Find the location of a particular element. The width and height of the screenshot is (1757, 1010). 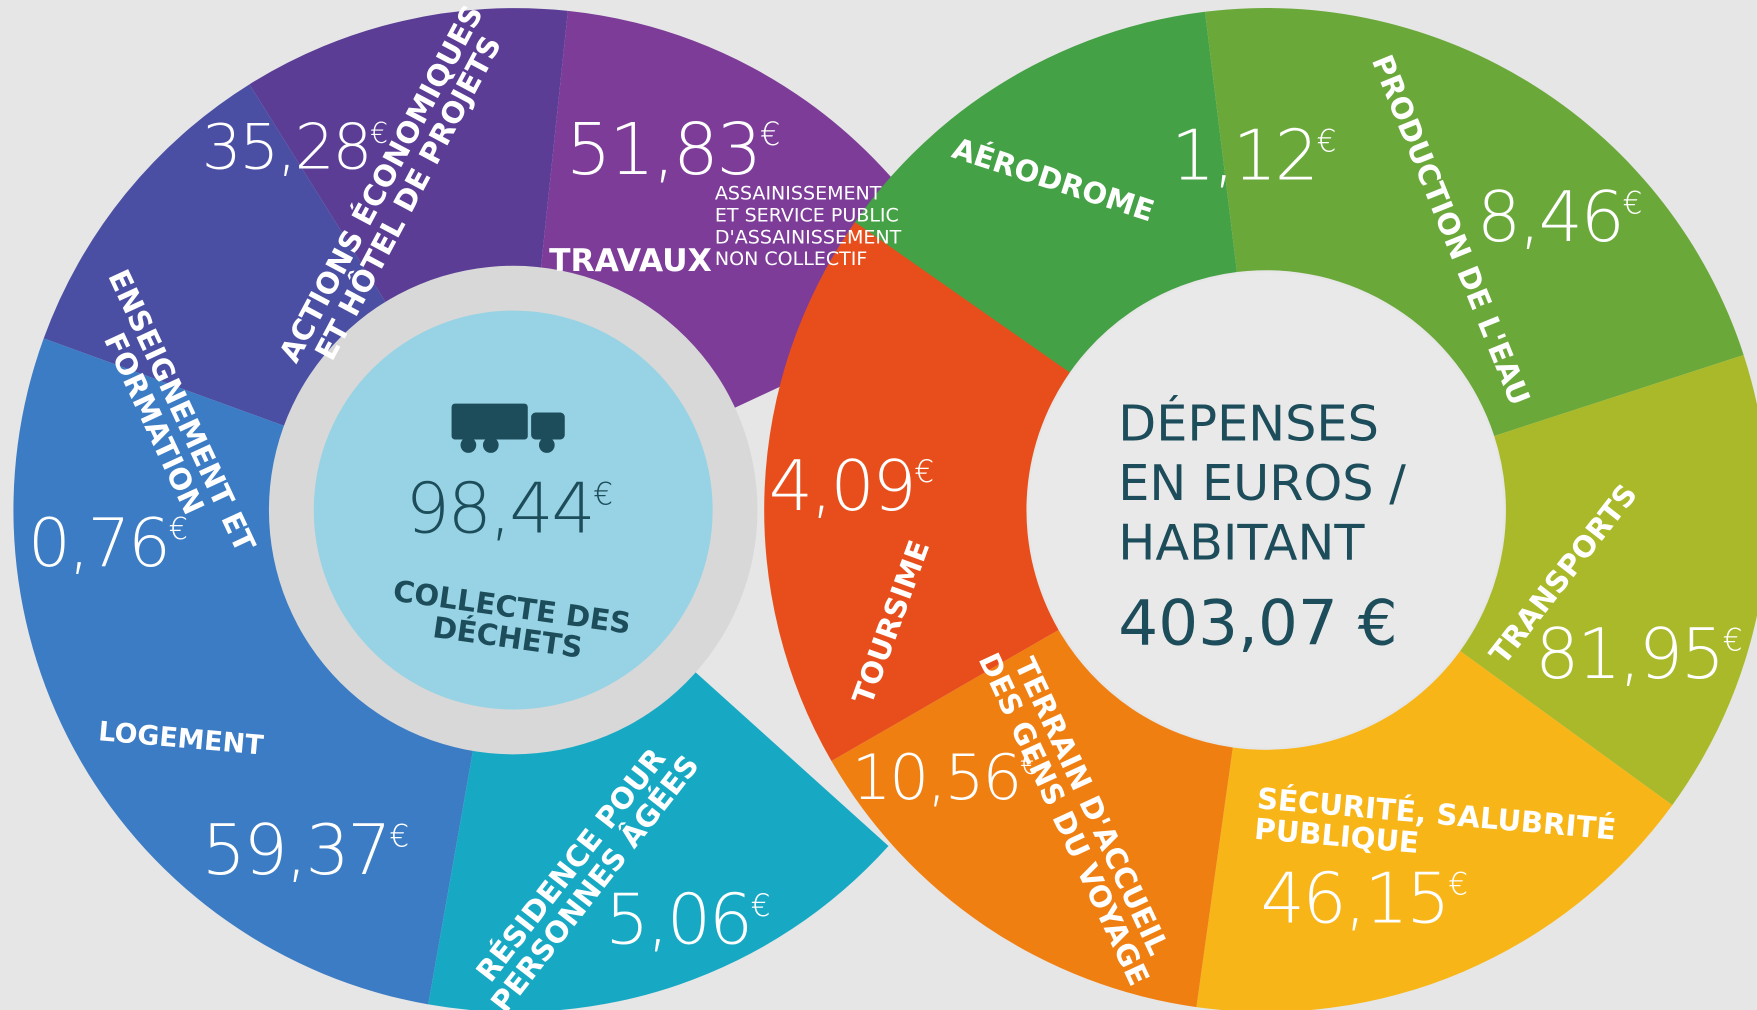

amount: 1,12€ is located at coordinates (1253, 156).